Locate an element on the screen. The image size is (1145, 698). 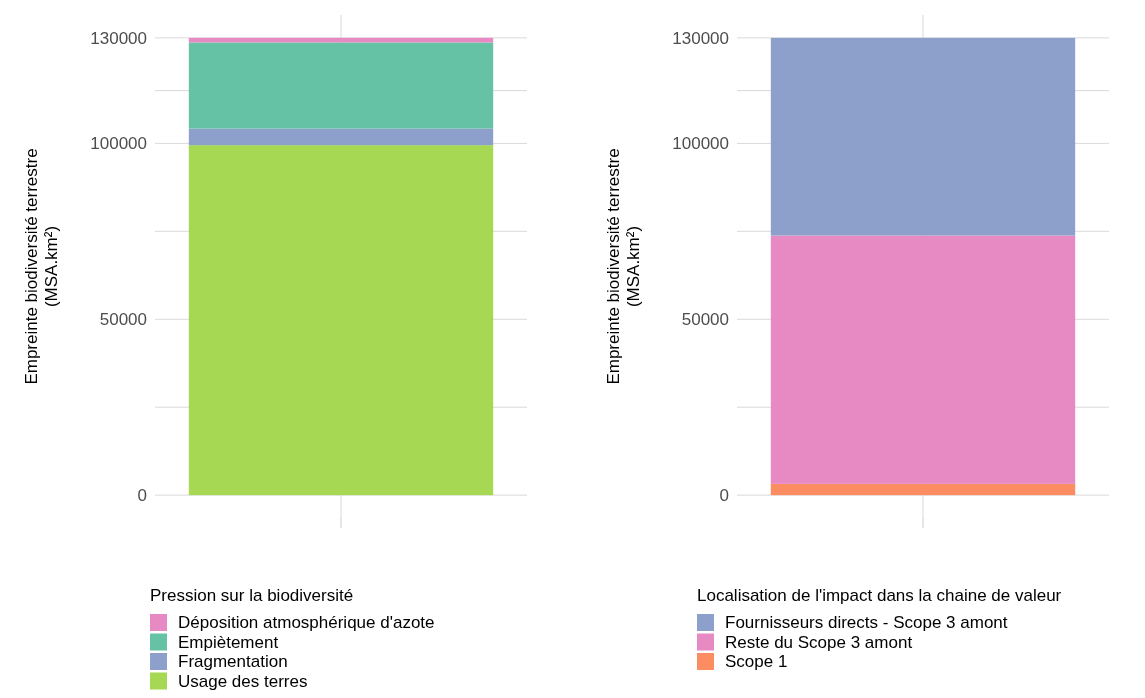
legend-label: Empiètement is located at coordinates (228, 642).